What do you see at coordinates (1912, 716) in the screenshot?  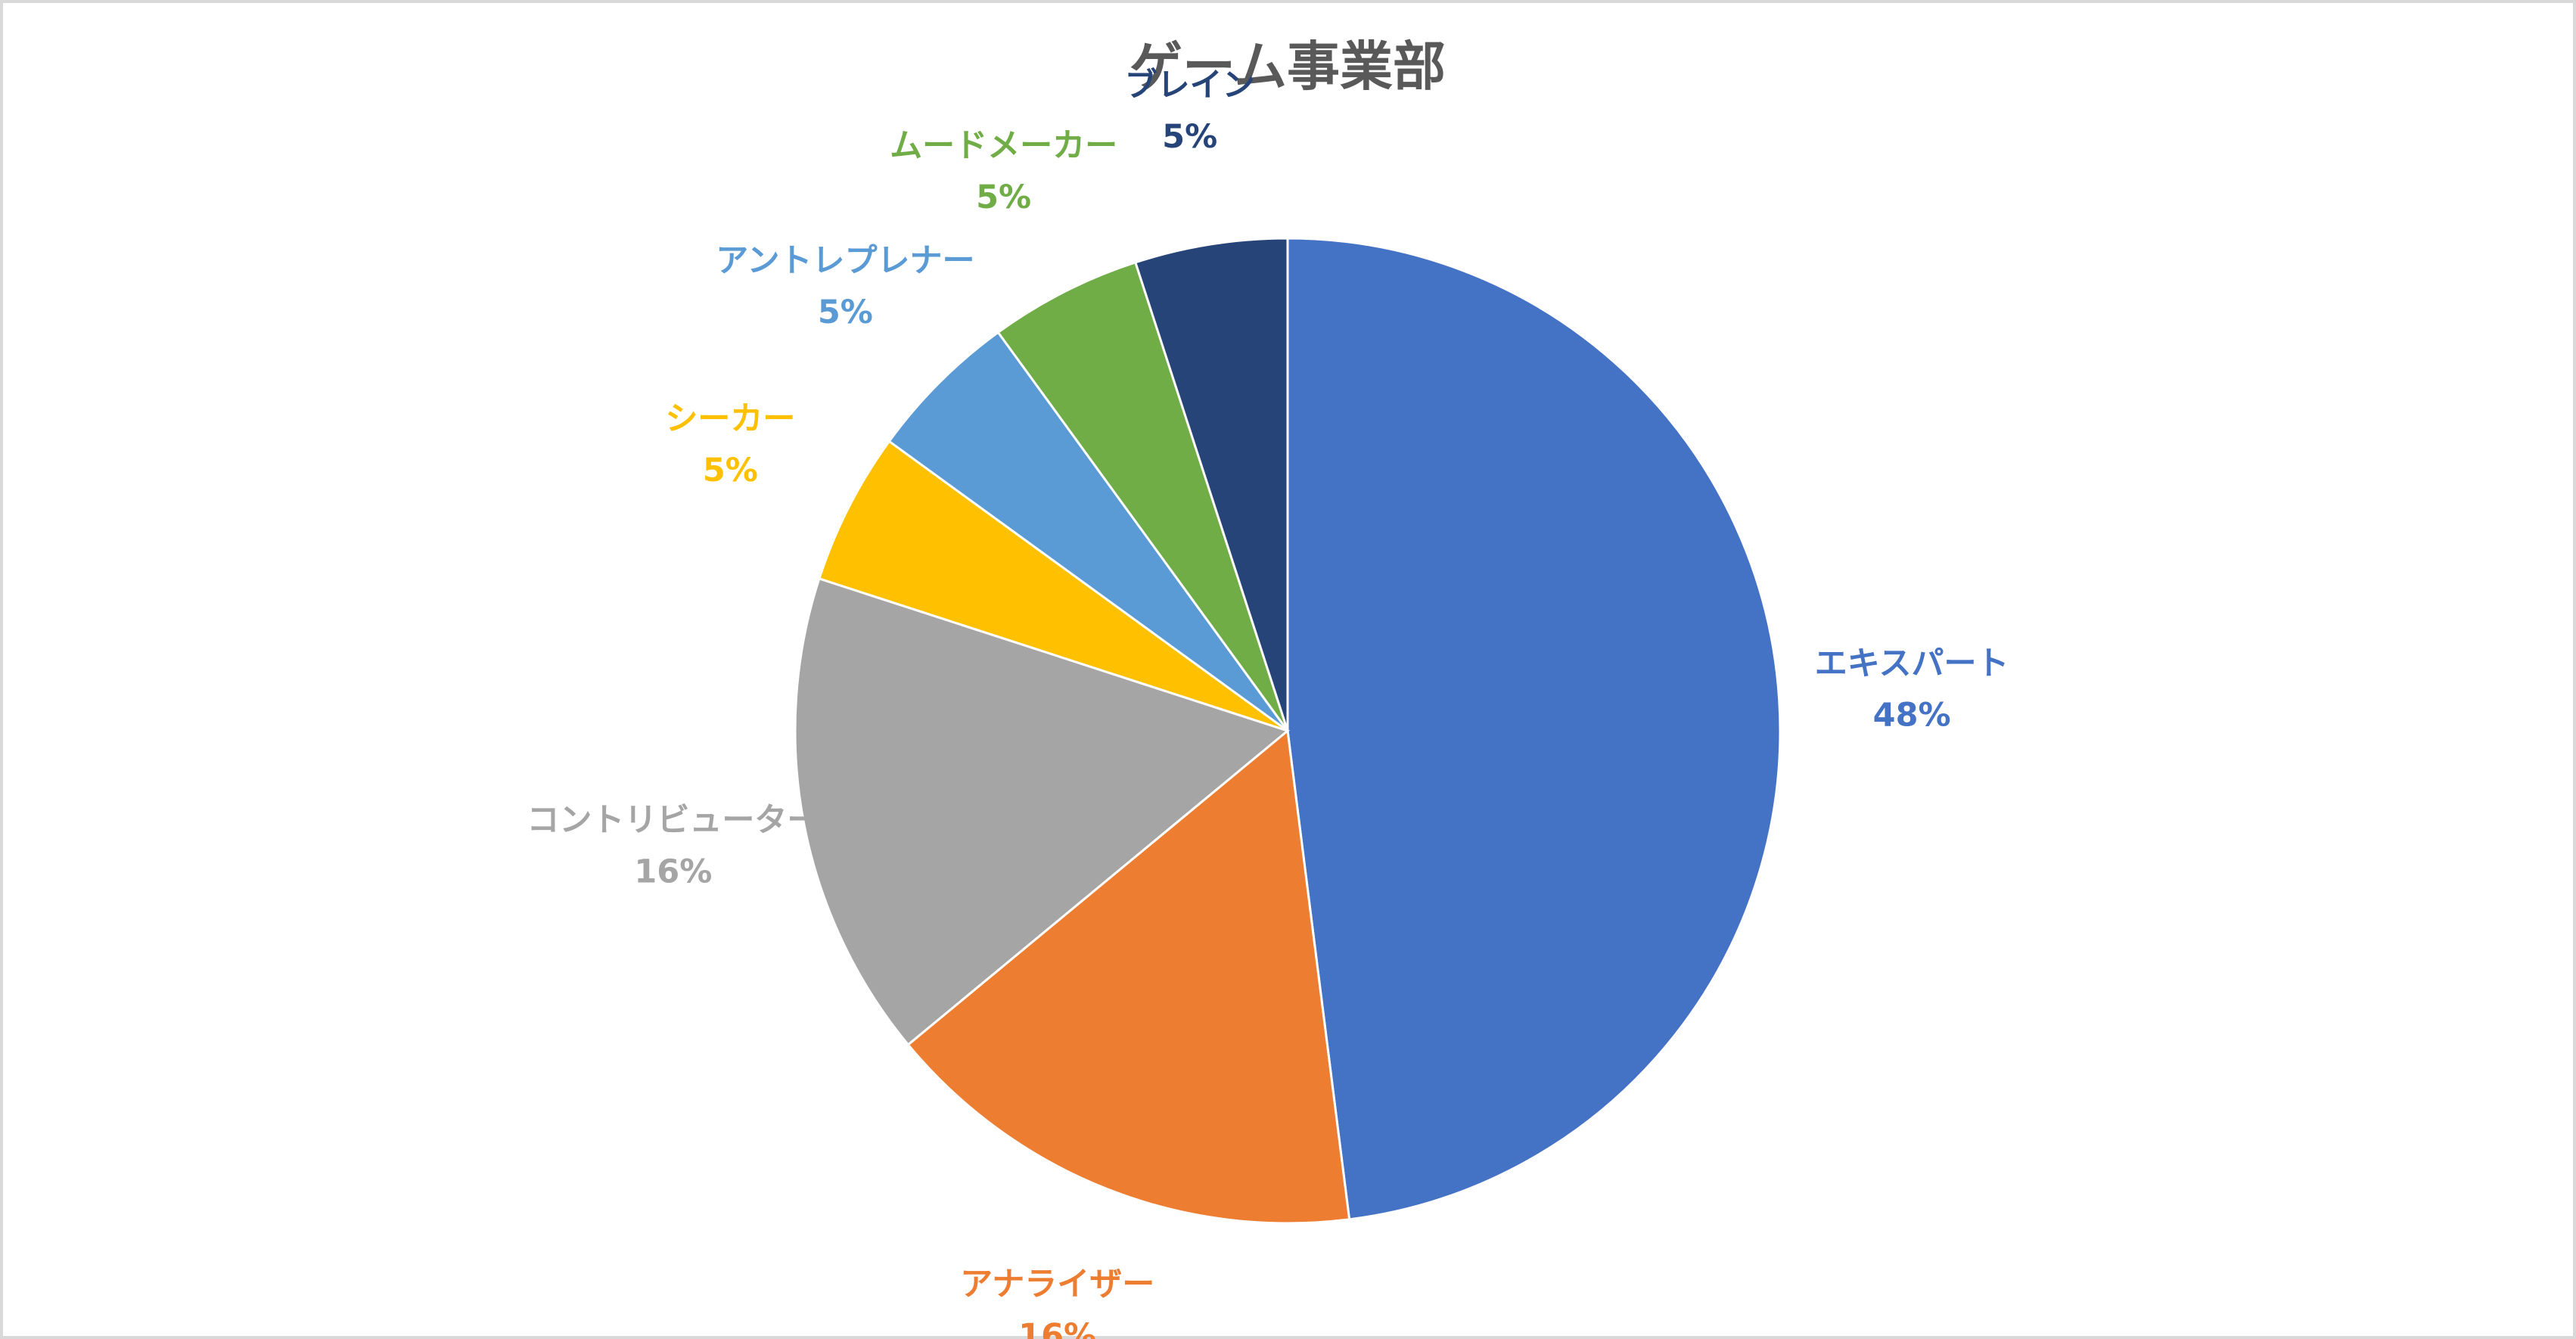 I see `value-label: 48%` at bounding box center [1912, 716].